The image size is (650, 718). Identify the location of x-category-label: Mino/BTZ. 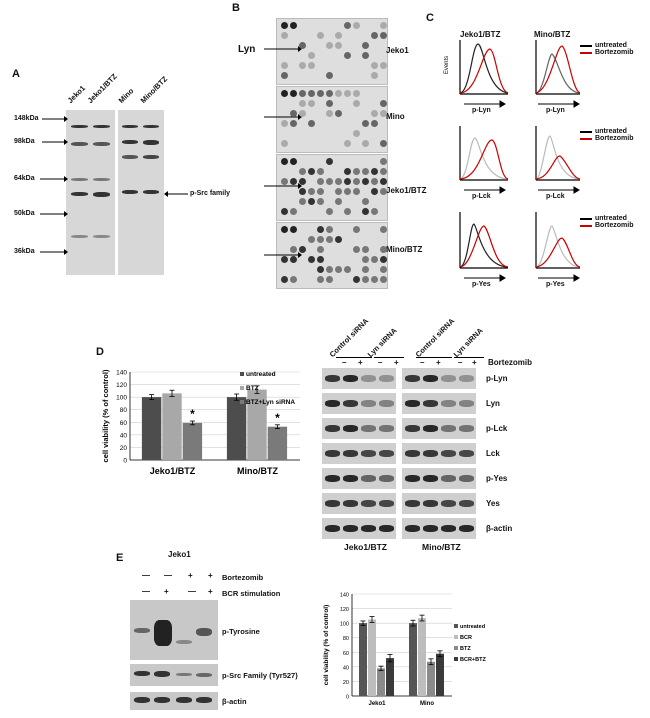
(257, 471).